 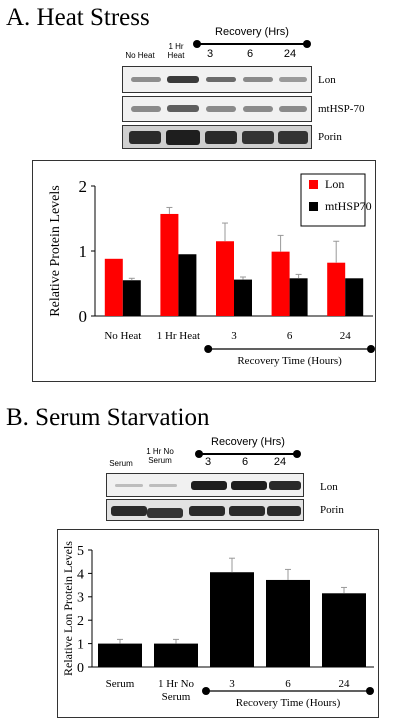 I want to click on lane-label-24: 24, so click(x=290, y=54).